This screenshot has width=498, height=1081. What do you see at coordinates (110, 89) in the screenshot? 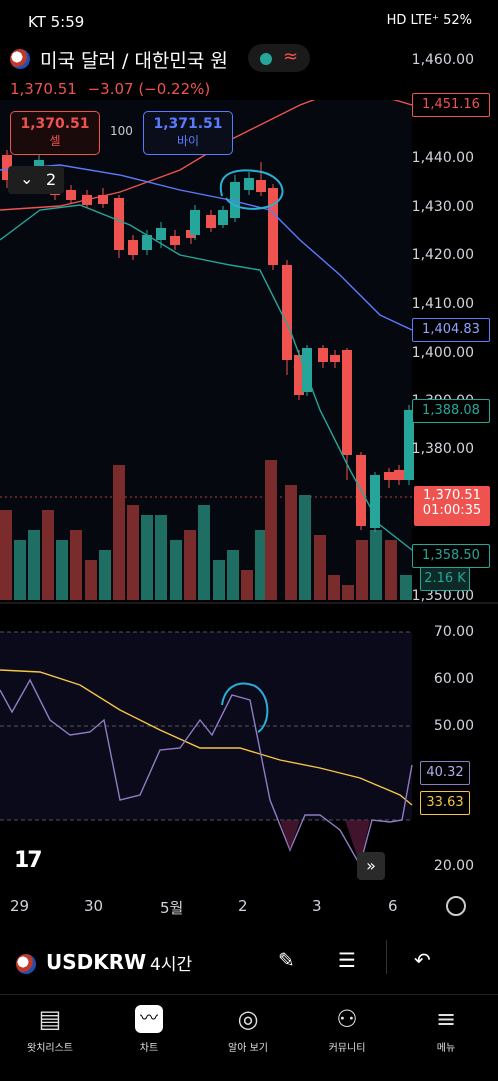
I see `price-line: 1,370.51 −3.07 (−0.22%)` at bounding box center [110, 89].